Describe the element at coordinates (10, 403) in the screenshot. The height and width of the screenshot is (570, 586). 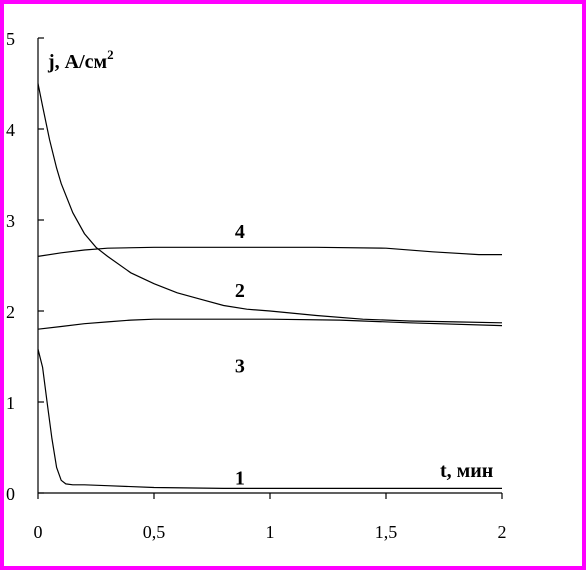
I see `y-tick-label: 1` at that location.